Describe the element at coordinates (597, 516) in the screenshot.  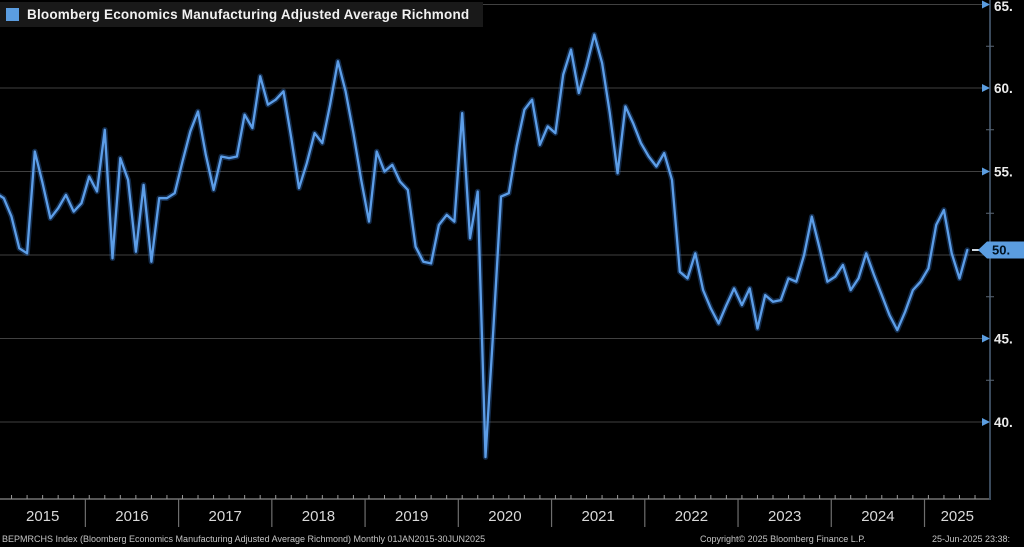
I see `x-axis-label: 2021` at that location.